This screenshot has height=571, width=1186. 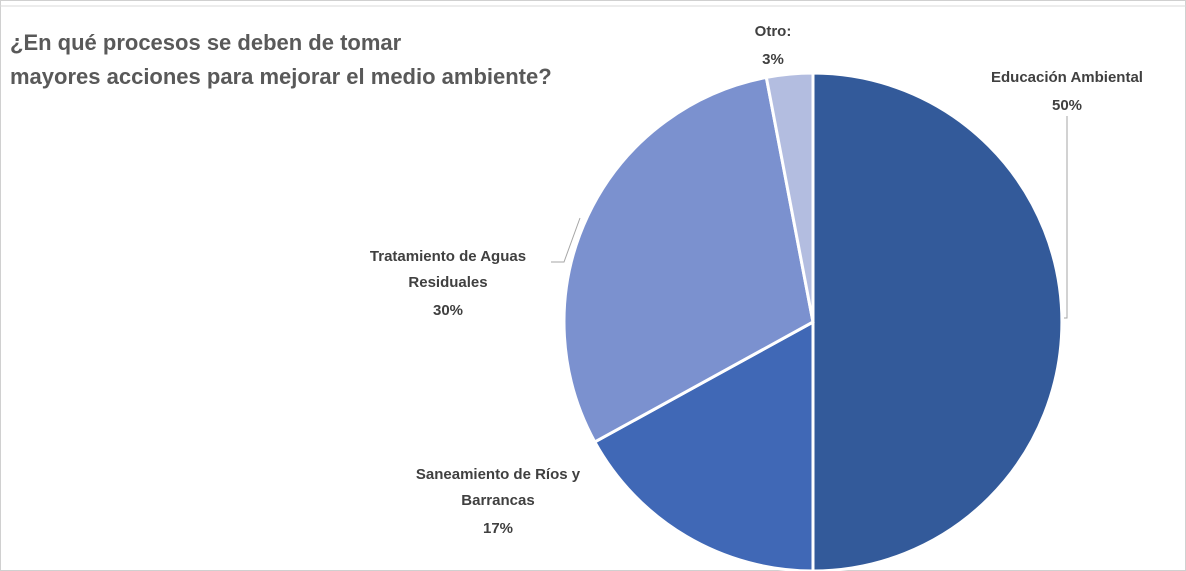 What do you see at coordinates (447, 282) in the screenshot?
I see `text-line: Residuales` at bounding box center [447, 282].